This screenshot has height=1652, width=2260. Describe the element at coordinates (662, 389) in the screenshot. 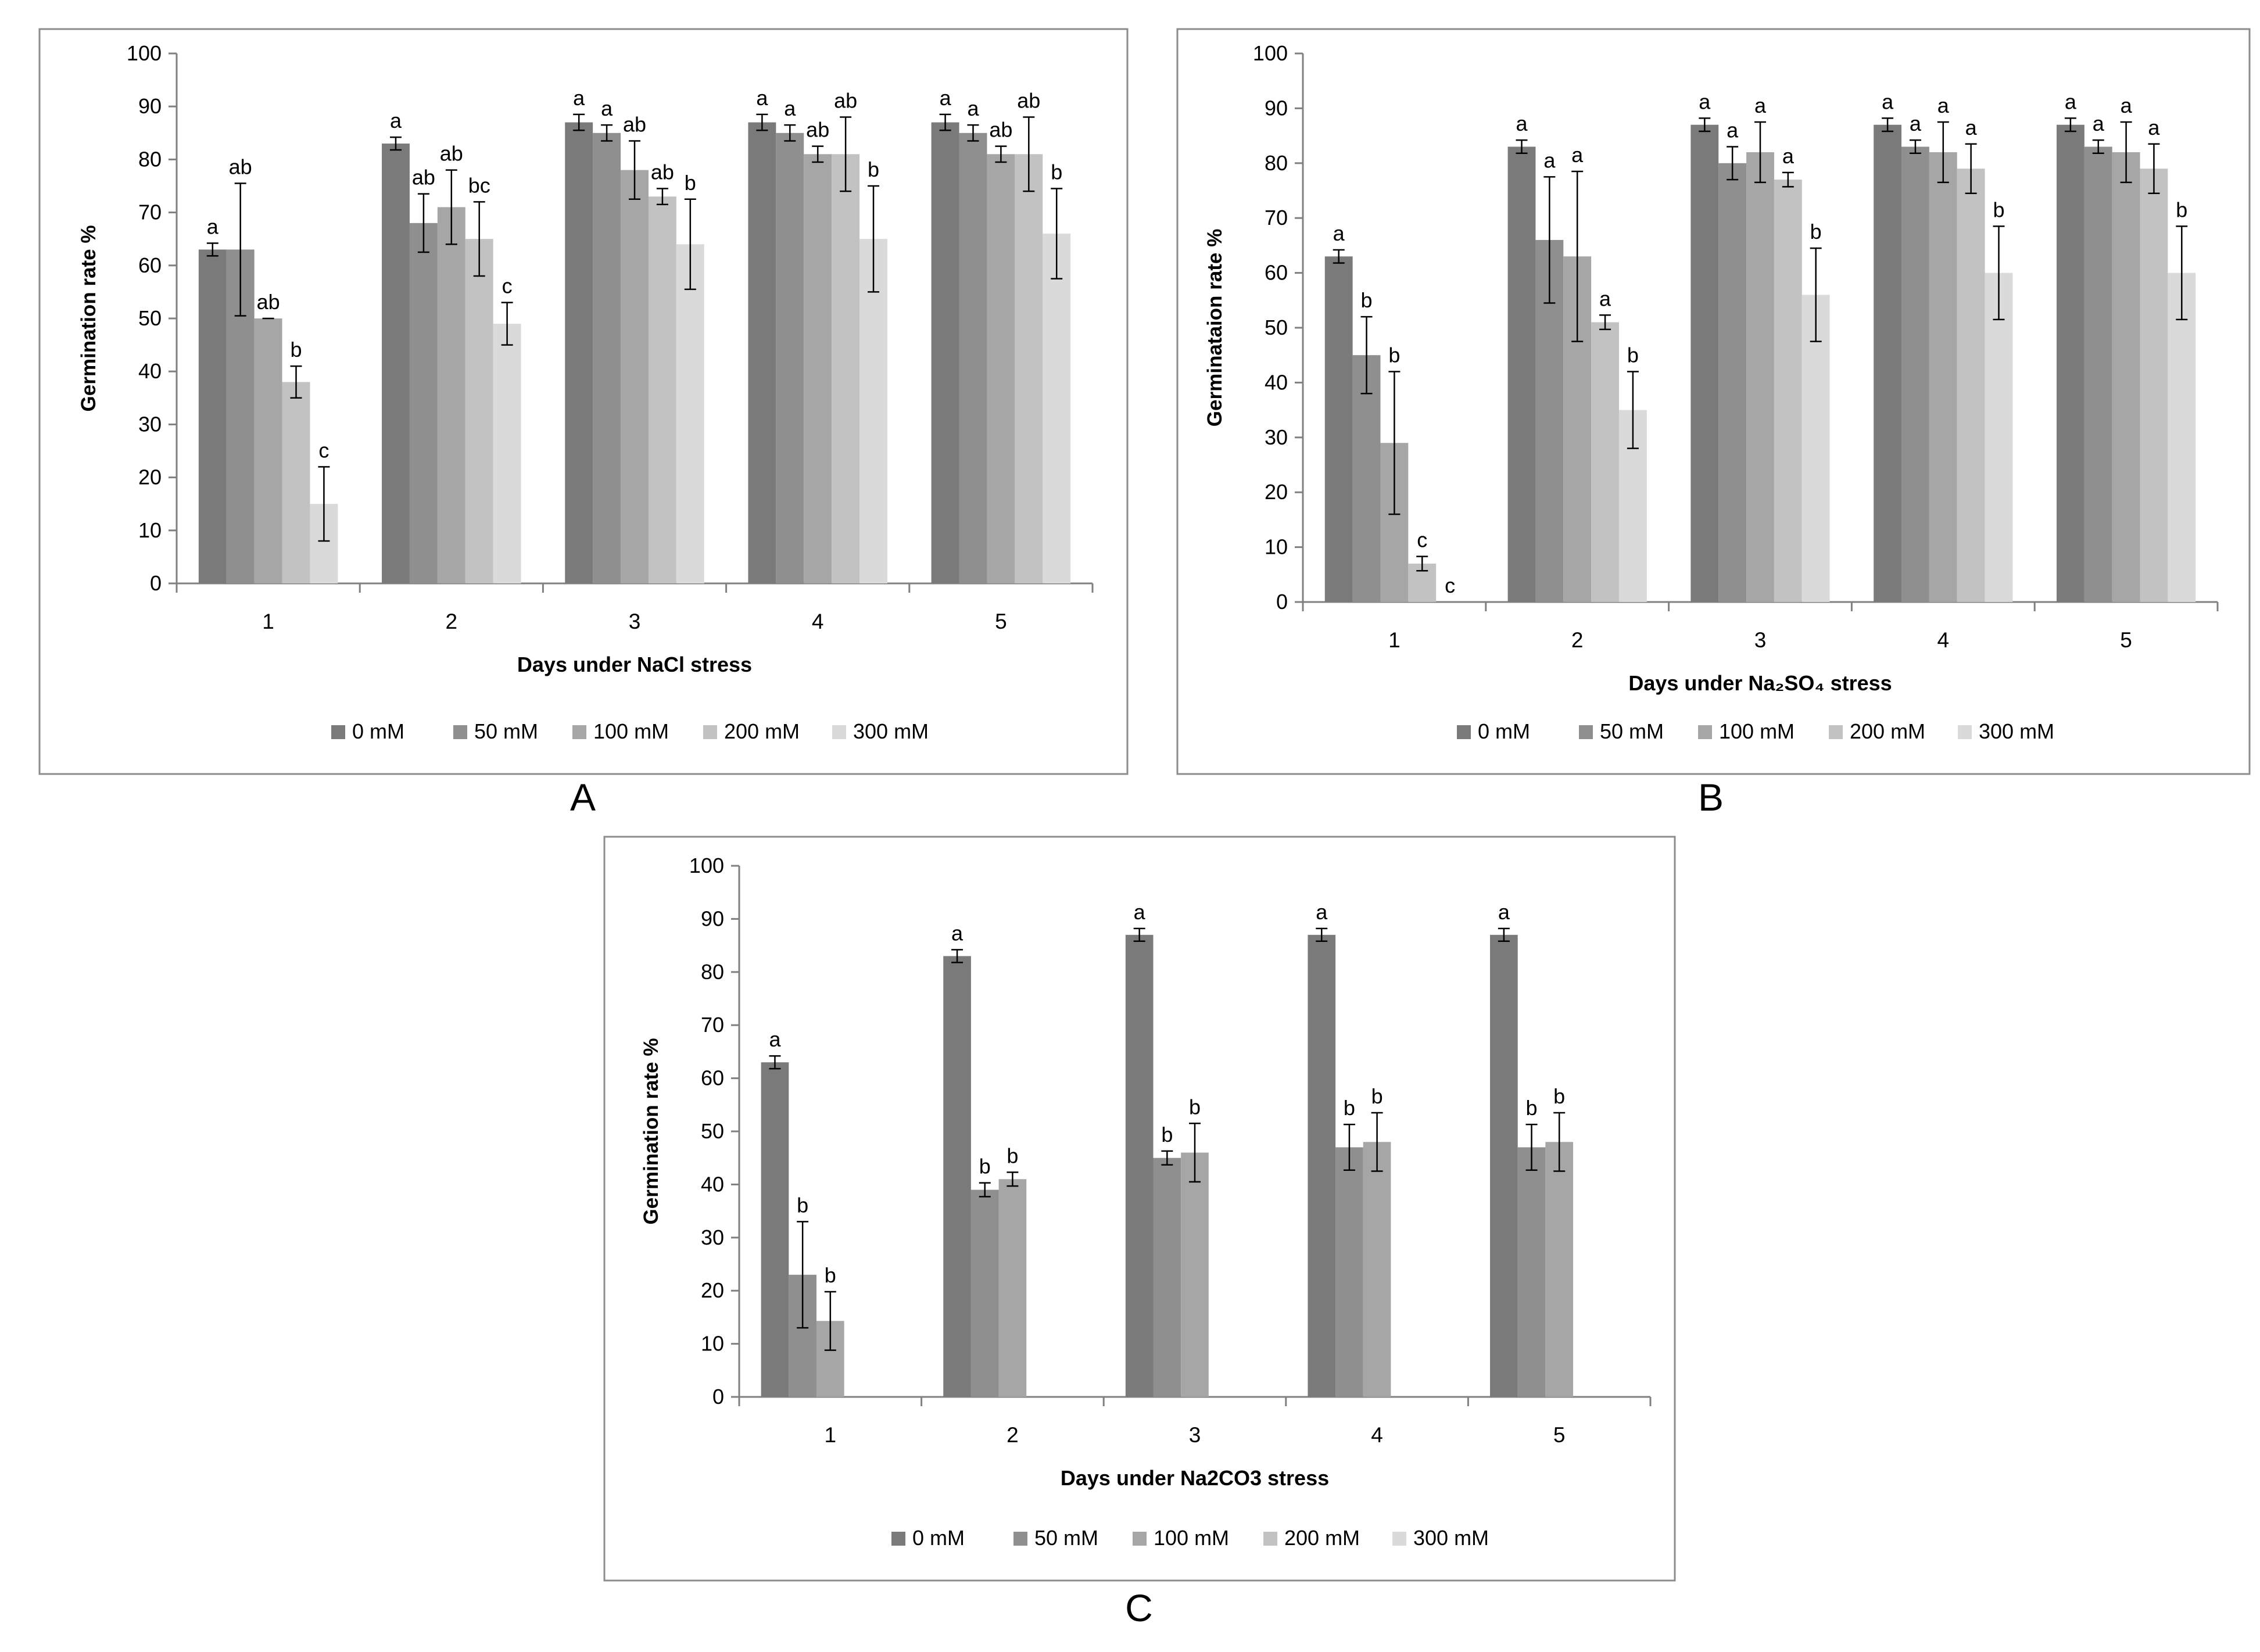

I see `bar-200mm-day3` at that location.